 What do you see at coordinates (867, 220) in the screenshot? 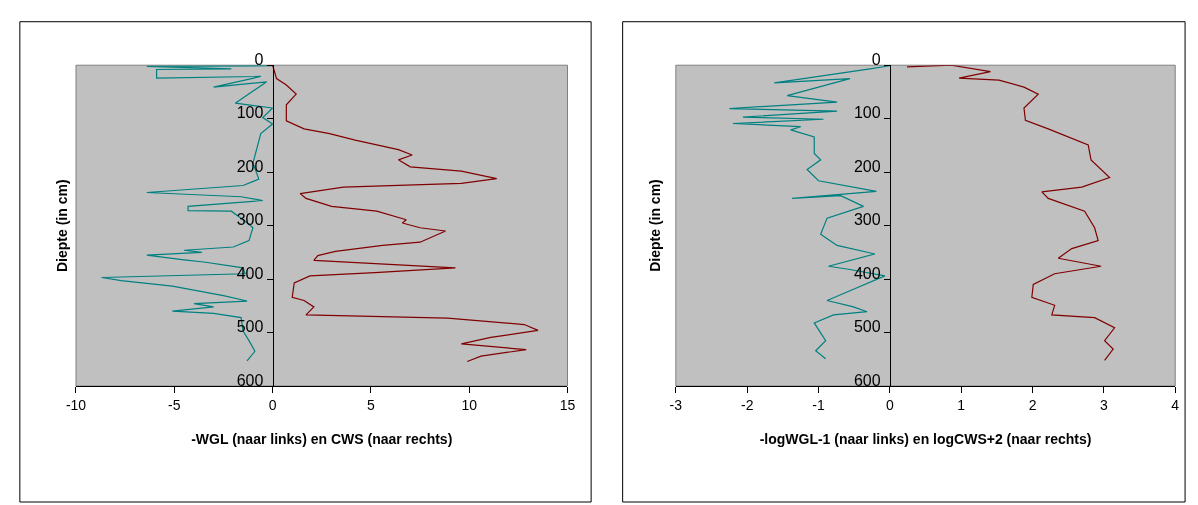
I see `y-tick-label: 300` at bounding box center [867, 220].